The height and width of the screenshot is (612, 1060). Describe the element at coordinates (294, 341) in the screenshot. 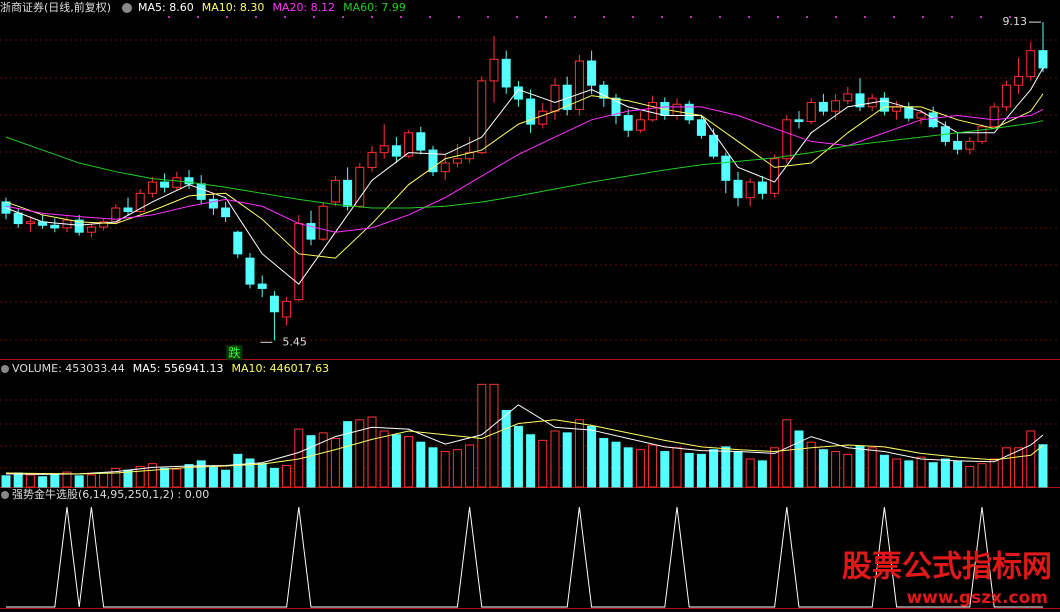

I see `annotation-label: 5.45` at that location.